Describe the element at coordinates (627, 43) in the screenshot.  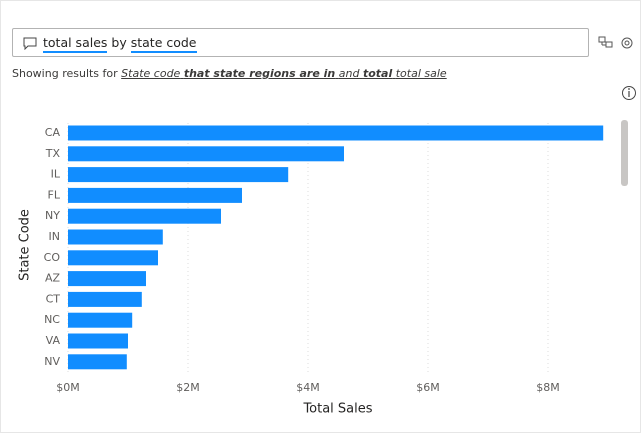
I see `settings-icon` at that location.